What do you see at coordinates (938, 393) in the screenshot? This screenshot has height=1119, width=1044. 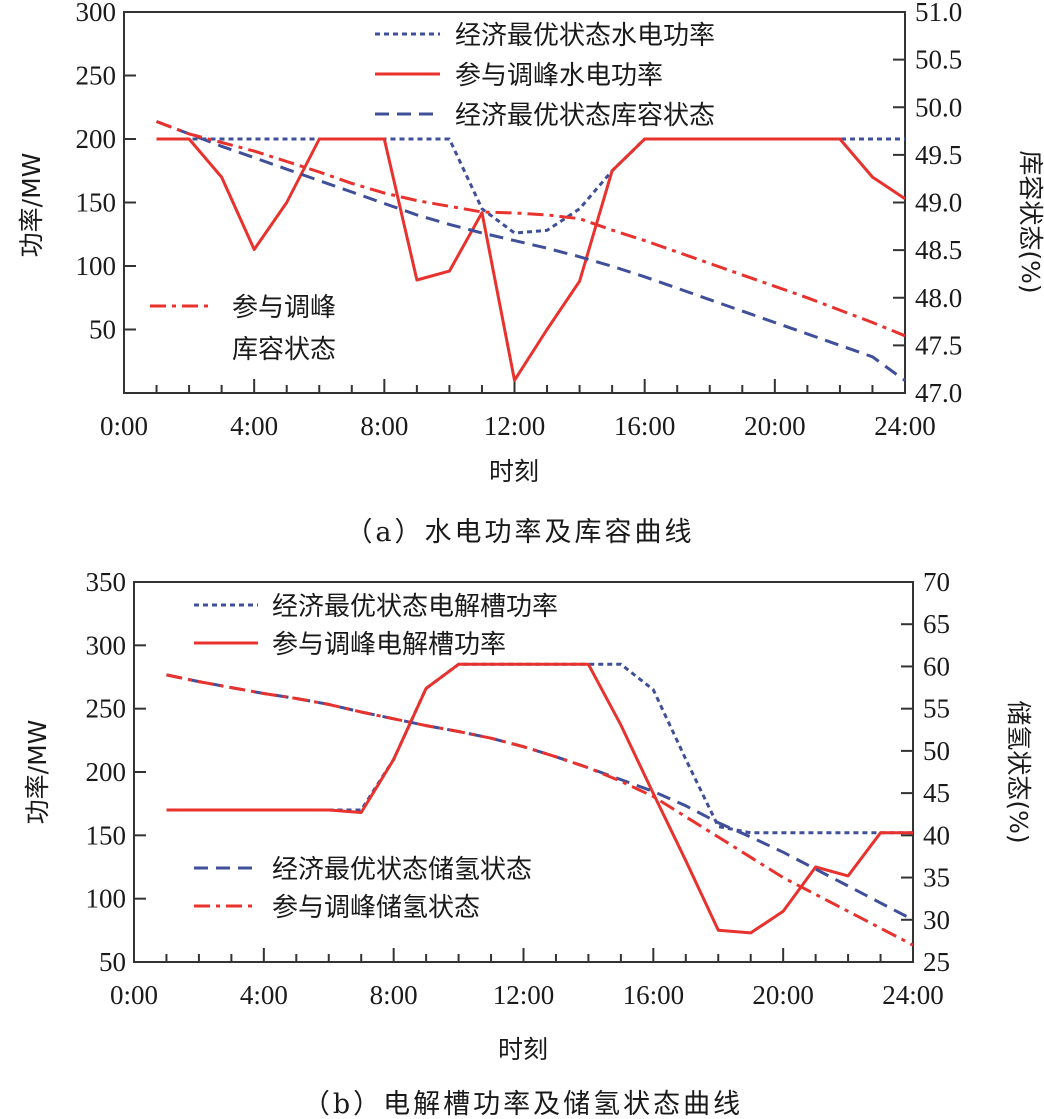 I see `y-right-tick-label: 47.0` at bounding box center [938, 393].